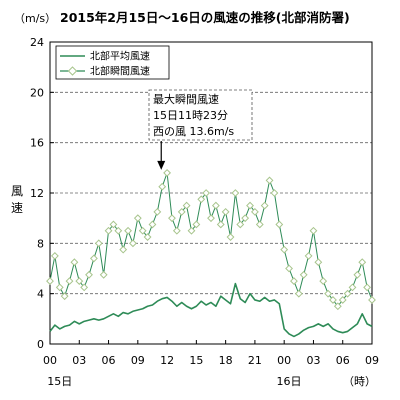  Describe the element at coordinates (289, 381) in the screenshot. I see `day-label-16日: 16日` at that location.